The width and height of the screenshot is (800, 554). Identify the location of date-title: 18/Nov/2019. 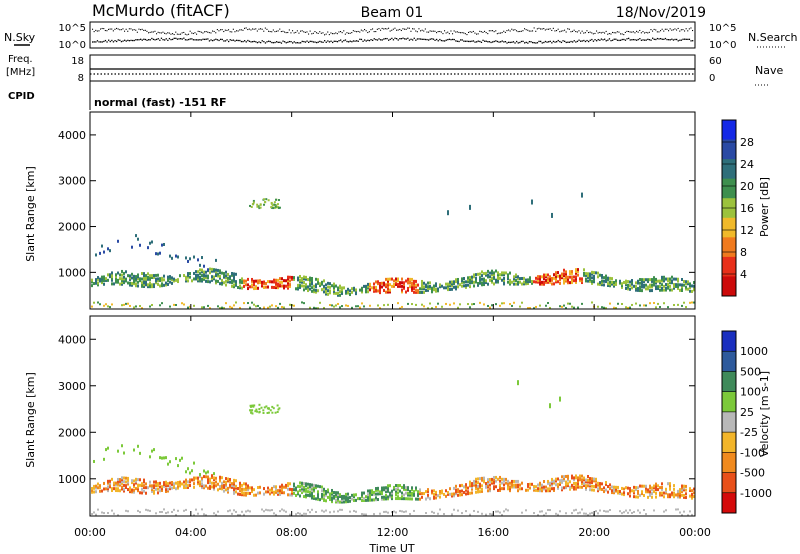
(661, 13).